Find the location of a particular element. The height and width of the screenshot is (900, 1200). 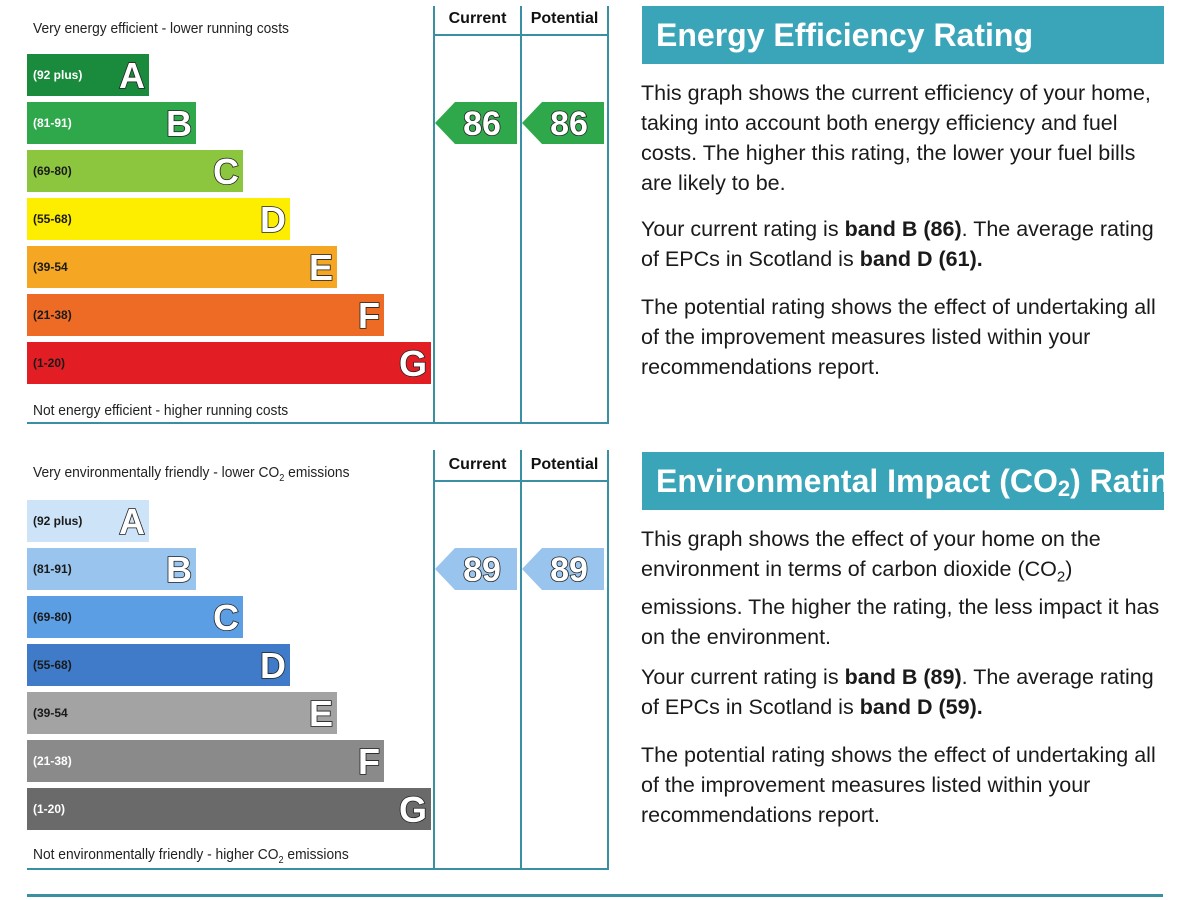

potential-rating-value: 89 is located at coordinates (568, 570).